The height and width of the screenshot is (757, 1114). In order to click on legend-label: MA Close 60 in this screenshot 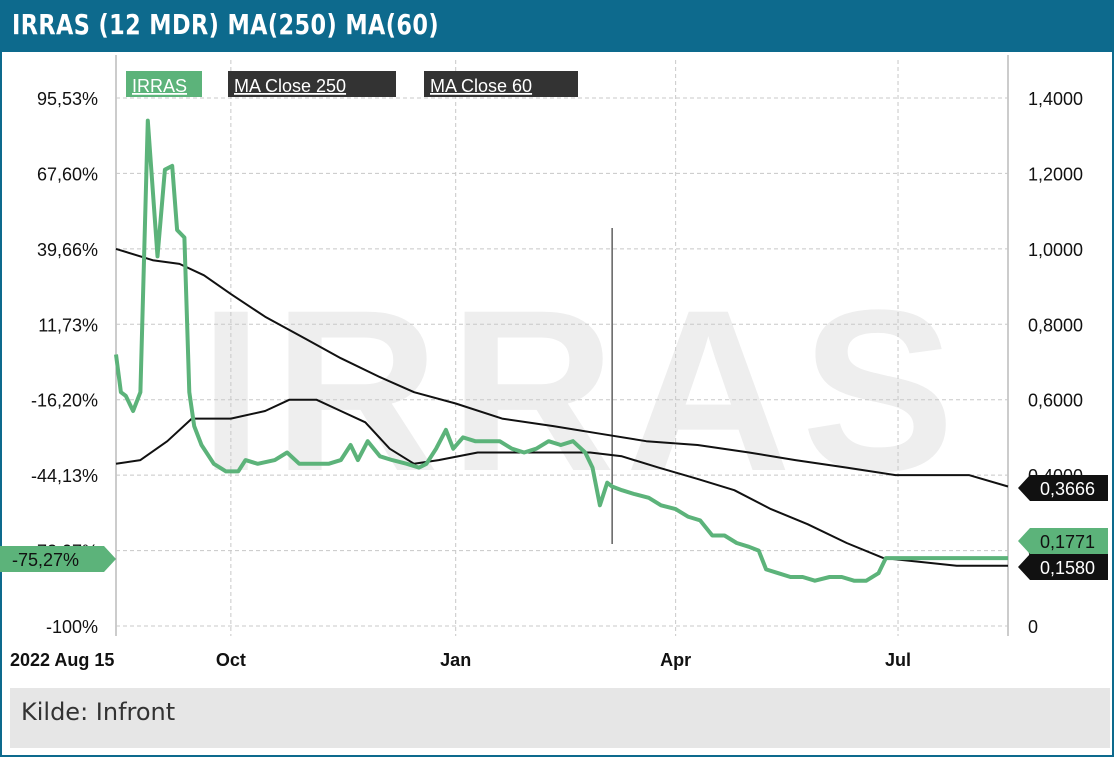, I will do `click(481, 86)`.